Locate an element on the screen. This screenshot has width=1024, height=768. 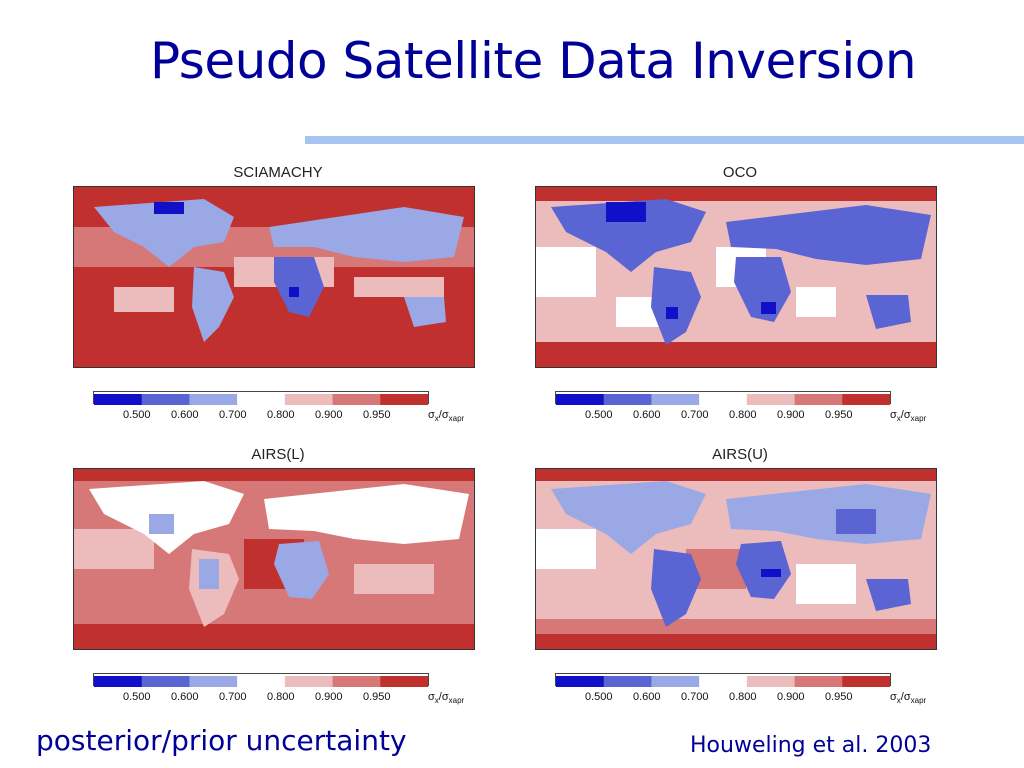
panel-title: AIRS(U) is located at coordinates (740, 454).